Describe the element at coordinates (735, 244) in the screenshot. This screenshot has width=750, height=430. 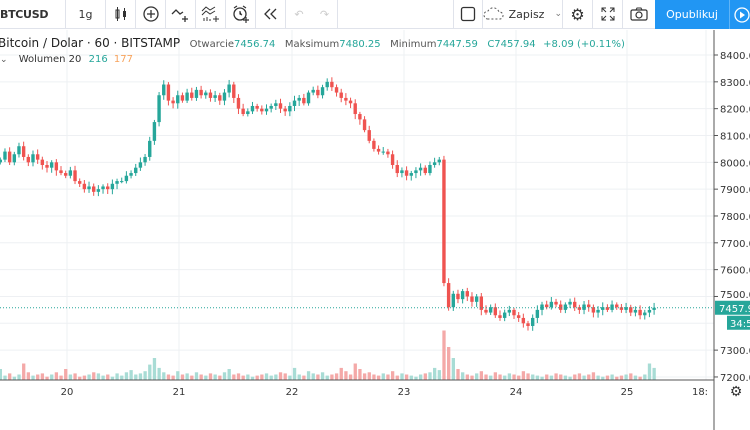
I see `price-tick-label: 7700.00` at that location.